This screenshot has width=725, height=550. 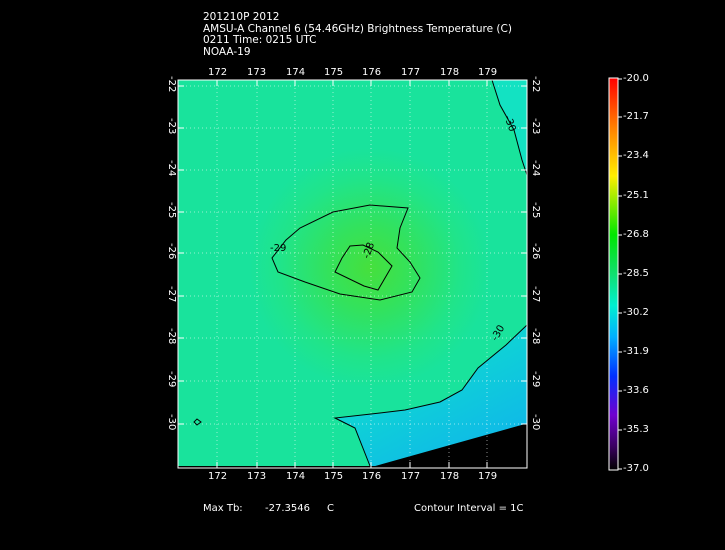 What do you see at coordinates (197, 422) in the screenshot?
I see `contour-small-w` at bounding box center [197, 422].